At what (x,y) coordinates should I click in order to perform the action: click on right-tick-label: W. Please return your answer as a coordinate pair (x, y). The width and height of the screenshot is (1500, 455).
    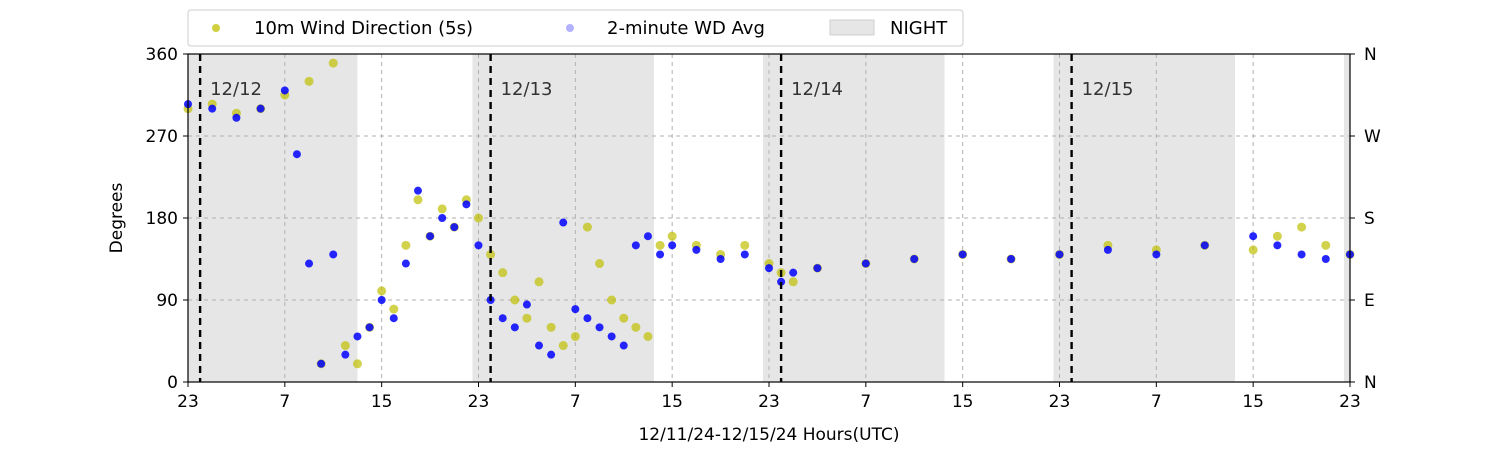
    Looking at the image, I should click on (1372, 137).